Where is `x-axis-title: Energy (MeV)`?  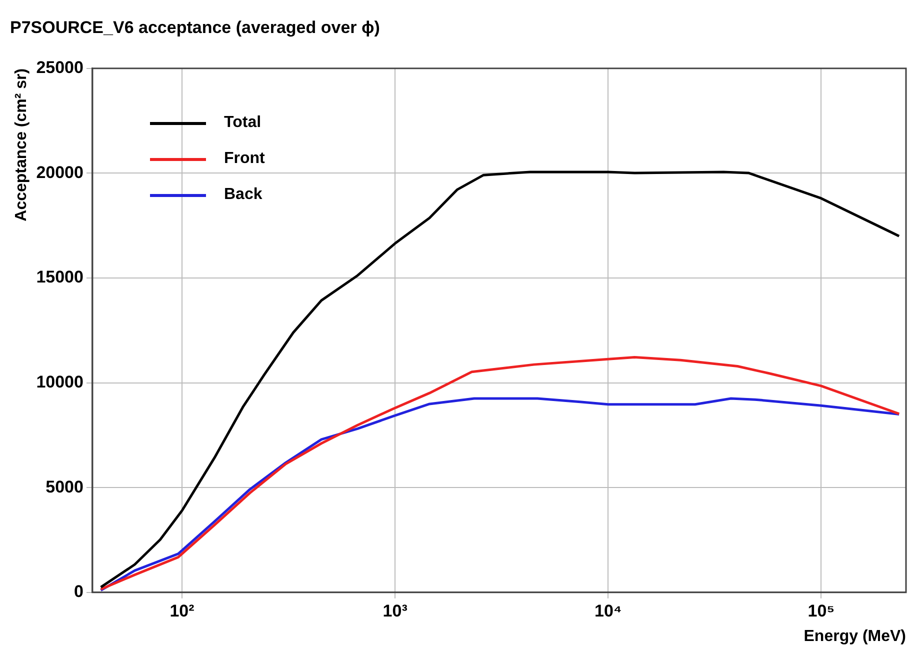 x-axis-title: Energy (MeV) is located at coordinates (855, 636).